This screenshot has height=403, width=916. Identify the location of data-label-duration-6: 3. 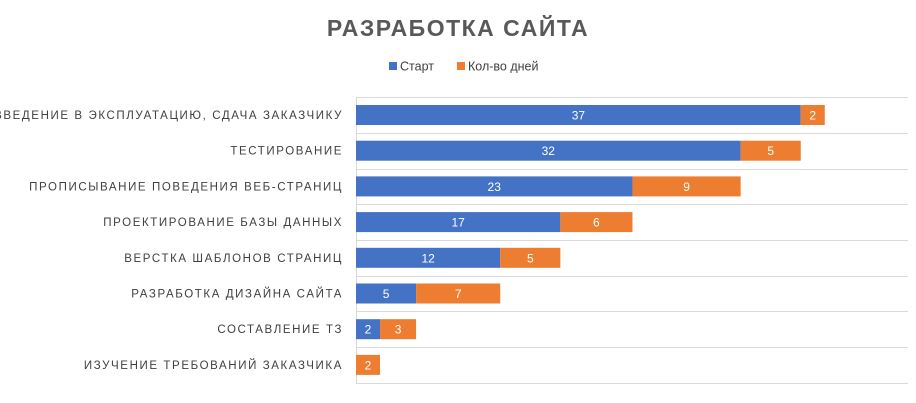
(398, 330).